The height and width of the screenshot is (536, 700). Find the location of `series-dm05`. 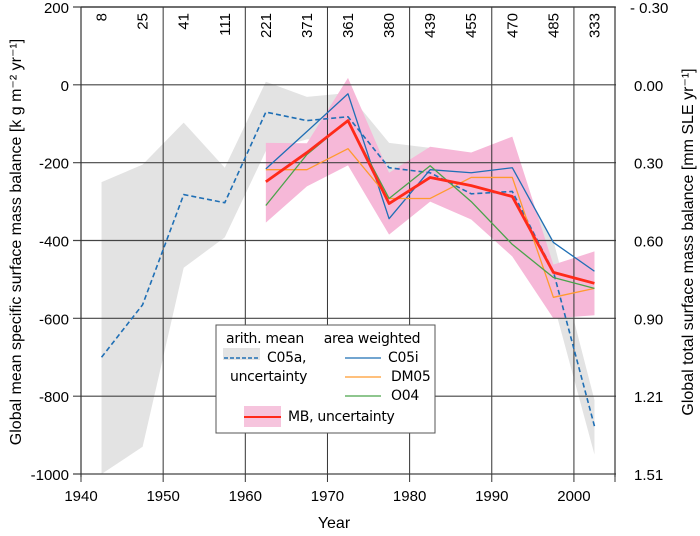

series-dm05 is located at coordinates (430, 223).